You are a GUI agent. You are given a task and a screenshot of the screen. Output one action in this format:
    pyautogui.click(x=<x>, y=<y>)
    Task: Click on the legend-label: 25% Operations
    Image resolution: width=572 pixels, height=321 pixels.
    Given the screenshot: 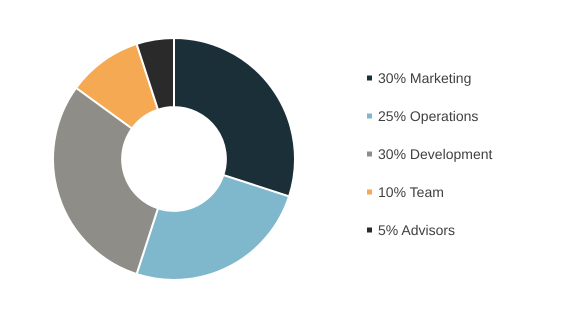 What is the action you would take?
    pyautogui.click(x=428, y=116)
    